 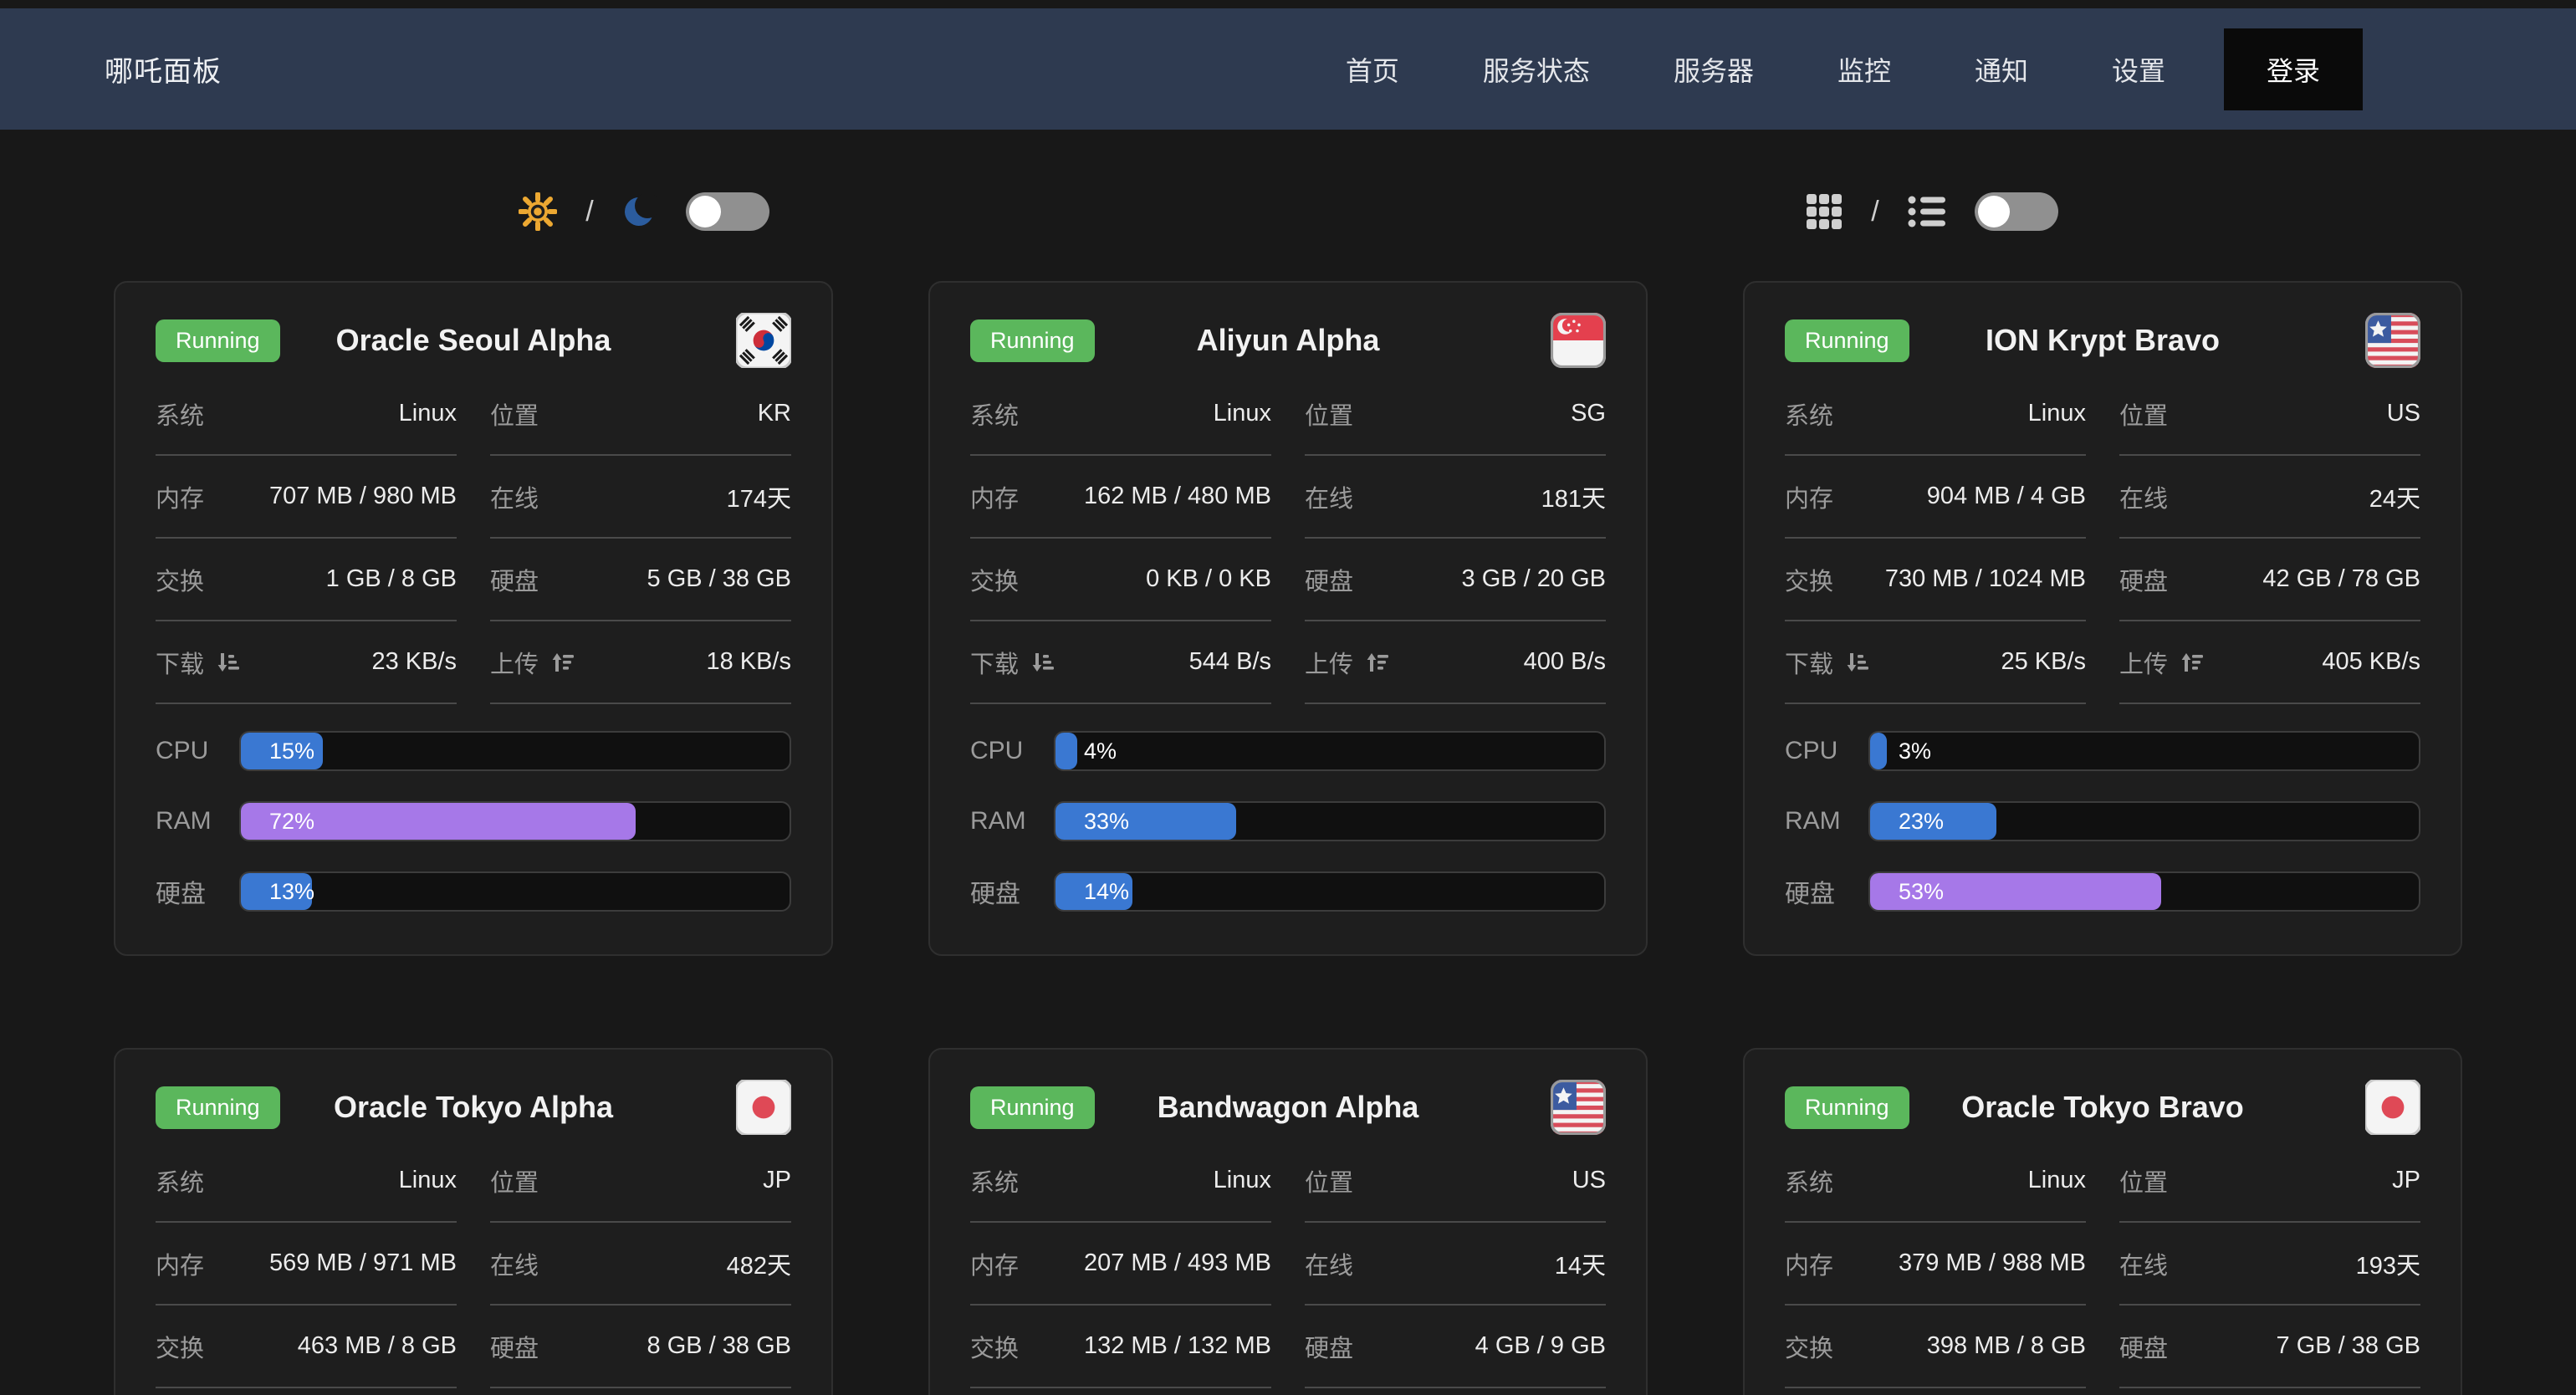 What do you see at coordinates (1536, 70) in the screenshot?
I see `nav-item-1: 服务状态` at bounding box center [1536, 70].